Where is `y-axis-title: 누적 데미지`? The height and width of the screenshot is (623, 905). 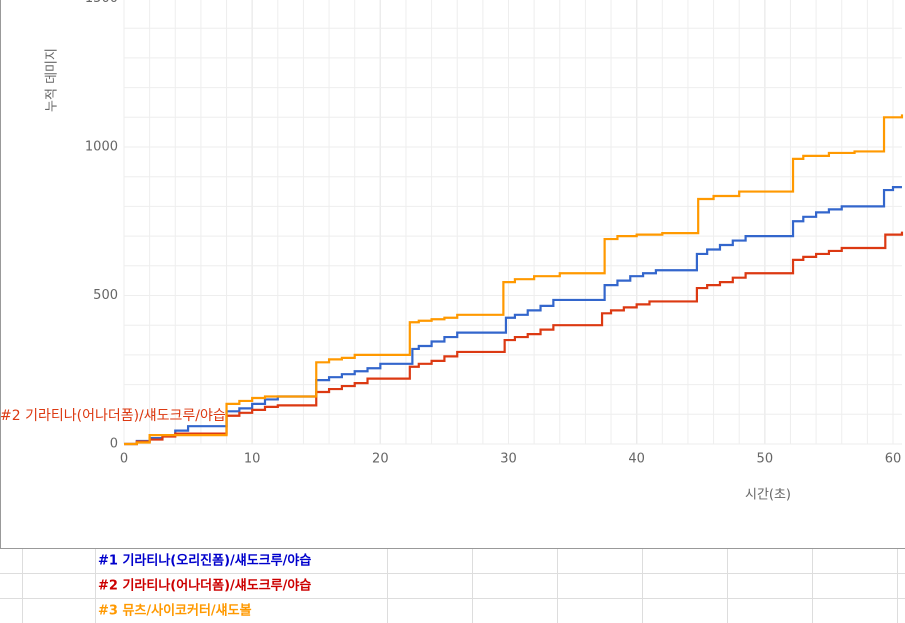 y-axis-title: 누적 데미지 is located at coordinates (52, 80).